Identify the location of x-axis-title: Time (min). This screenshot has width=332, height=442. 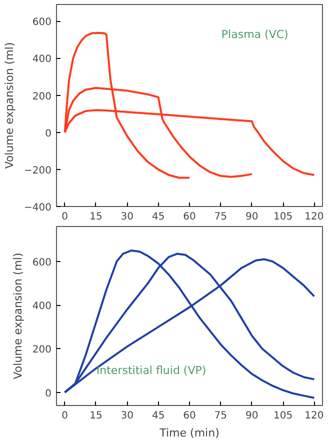
(189, 433).